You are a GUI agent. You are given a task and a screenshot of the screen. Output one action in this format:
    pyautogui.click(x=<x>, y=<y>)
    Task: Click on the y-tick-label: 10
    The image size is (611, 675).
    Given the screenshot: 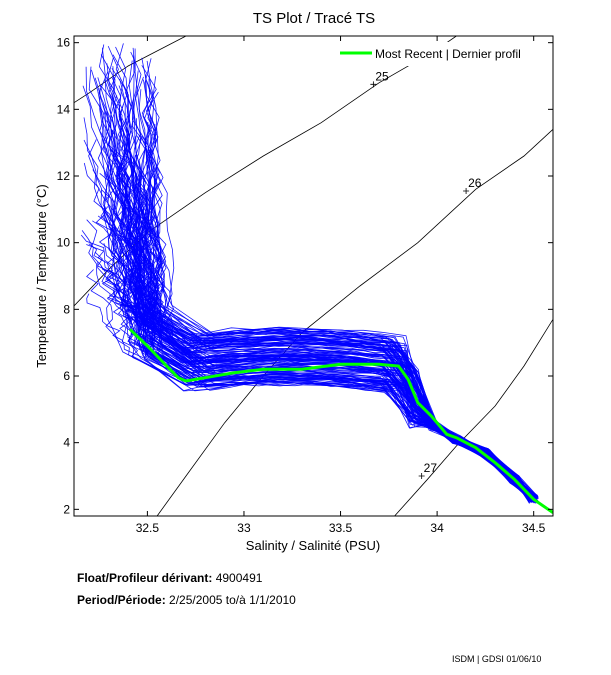 What is the action you would take?
    pyautogui.click(x=64, y=243)
    